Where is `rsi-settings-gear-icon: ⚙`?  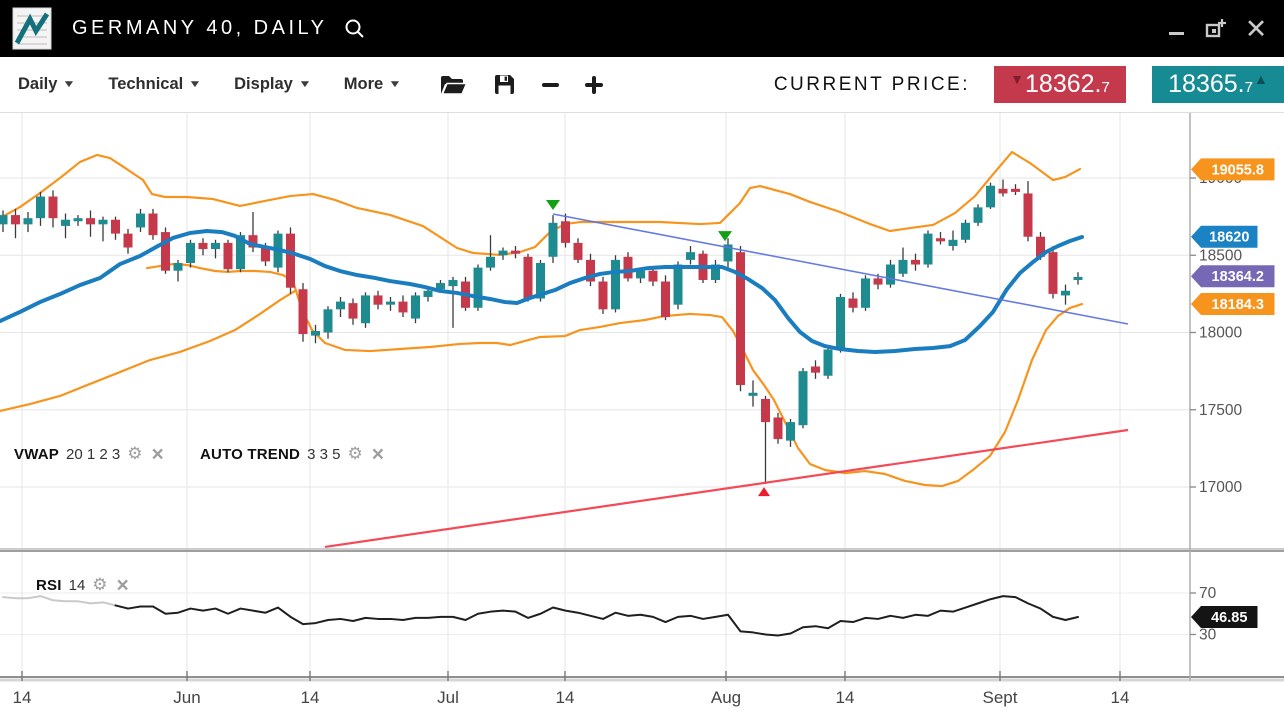 rsi-settings-gear-icon: ⚙ is located at coordinates (100, 585).